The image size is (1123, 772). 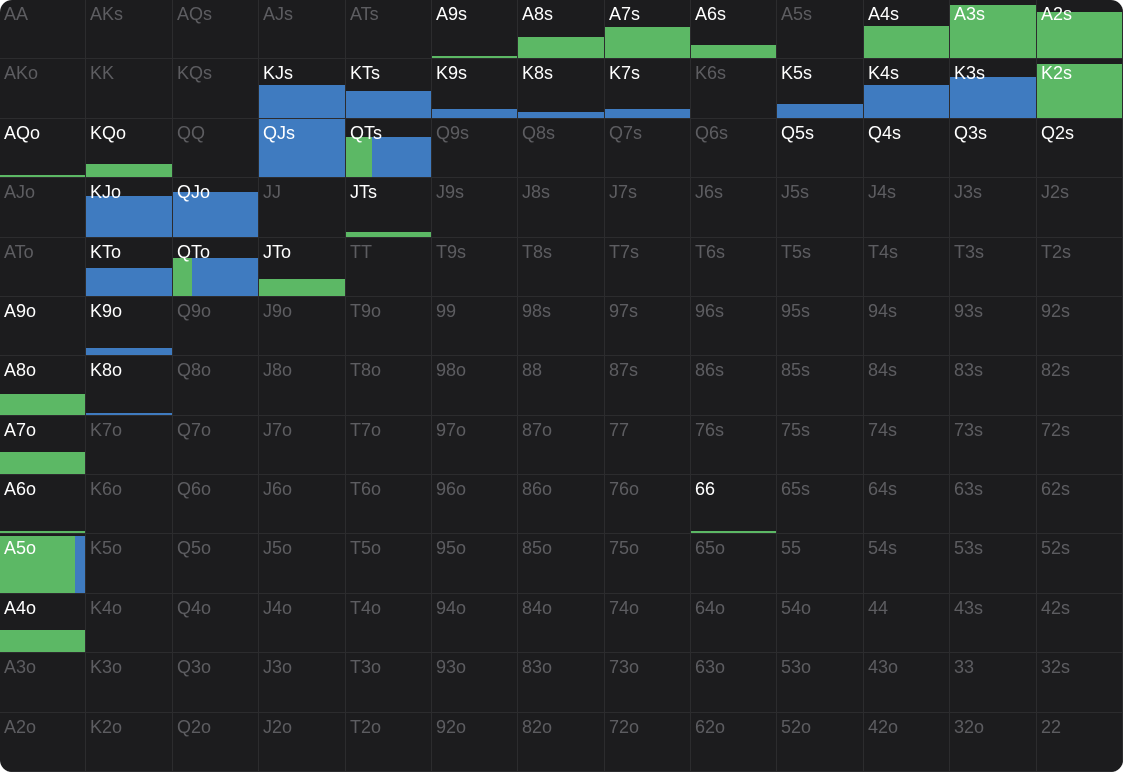 I want to click on hand-cell-qjs: QJs, so click(x=302, y=148).